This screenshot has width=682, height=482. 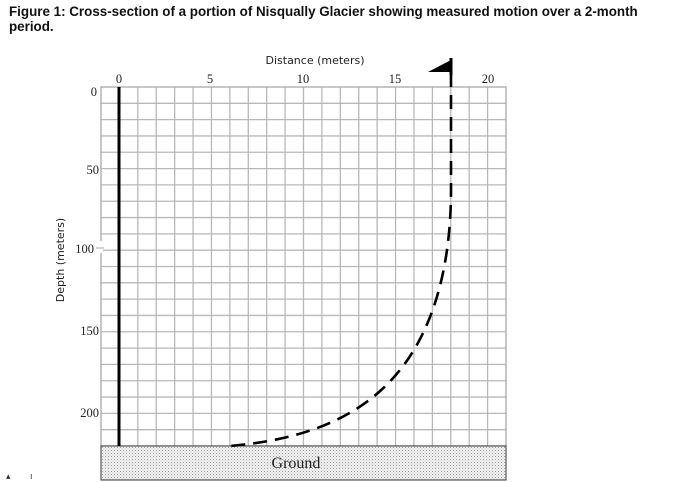 I want to click on y-axis-title: Depth (meters), so click(x=60, y=260).